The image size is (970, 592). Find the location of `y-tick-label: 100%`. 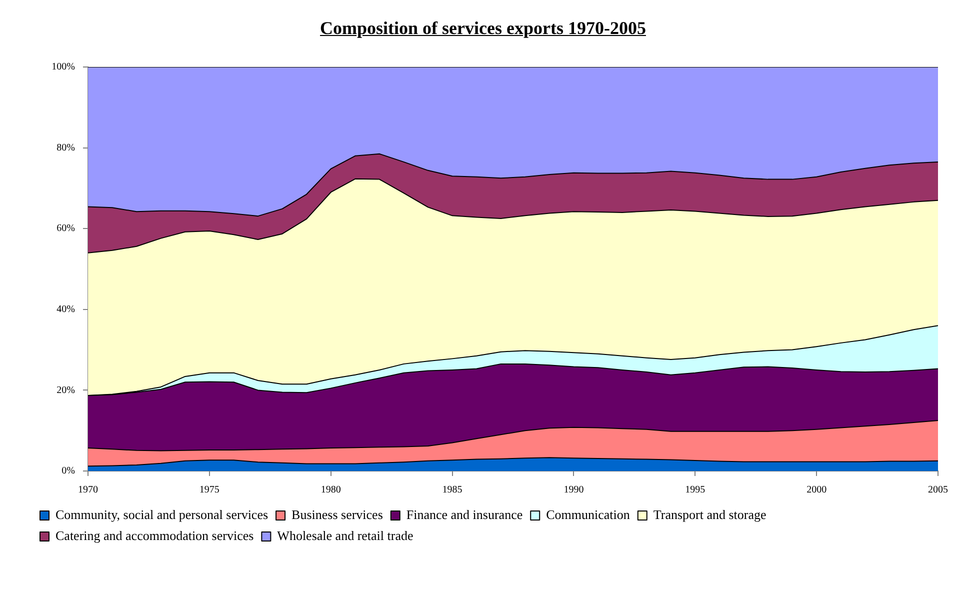

y-tick-label: 100% is located at coordinates (63, 67).